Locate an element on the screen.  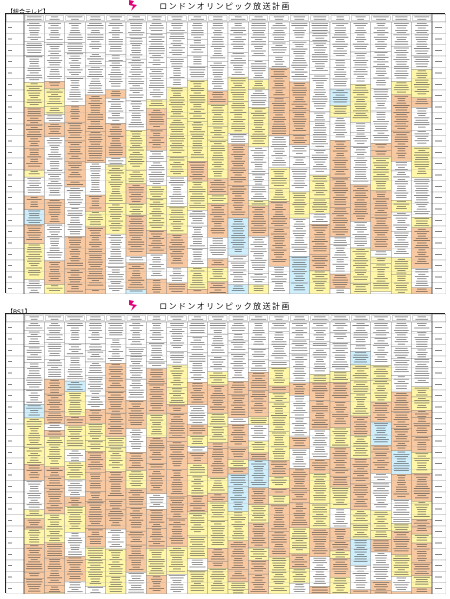
channel-label: 【総合テレビ】 is located at coordinates (28, 12).